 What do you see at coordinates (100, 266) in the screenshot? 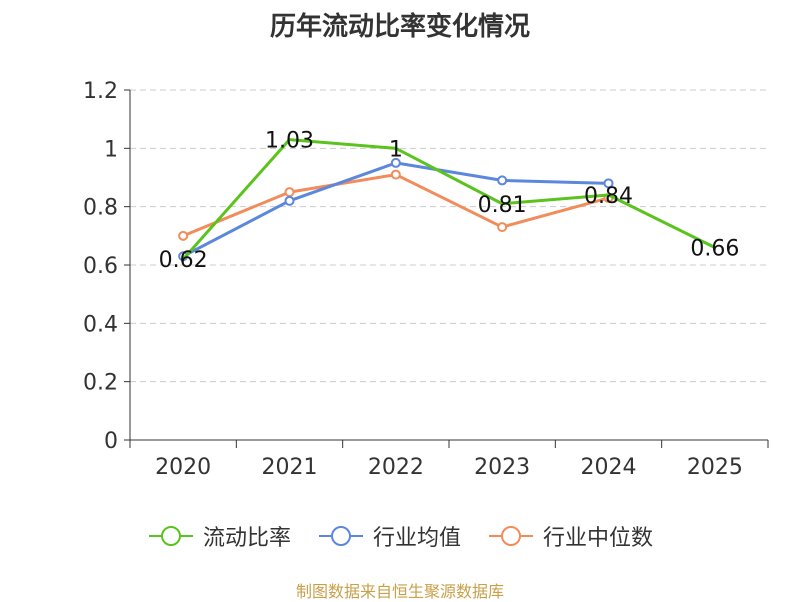
I see `y-tick-label: 0.6` at bounding box center [100, 266].